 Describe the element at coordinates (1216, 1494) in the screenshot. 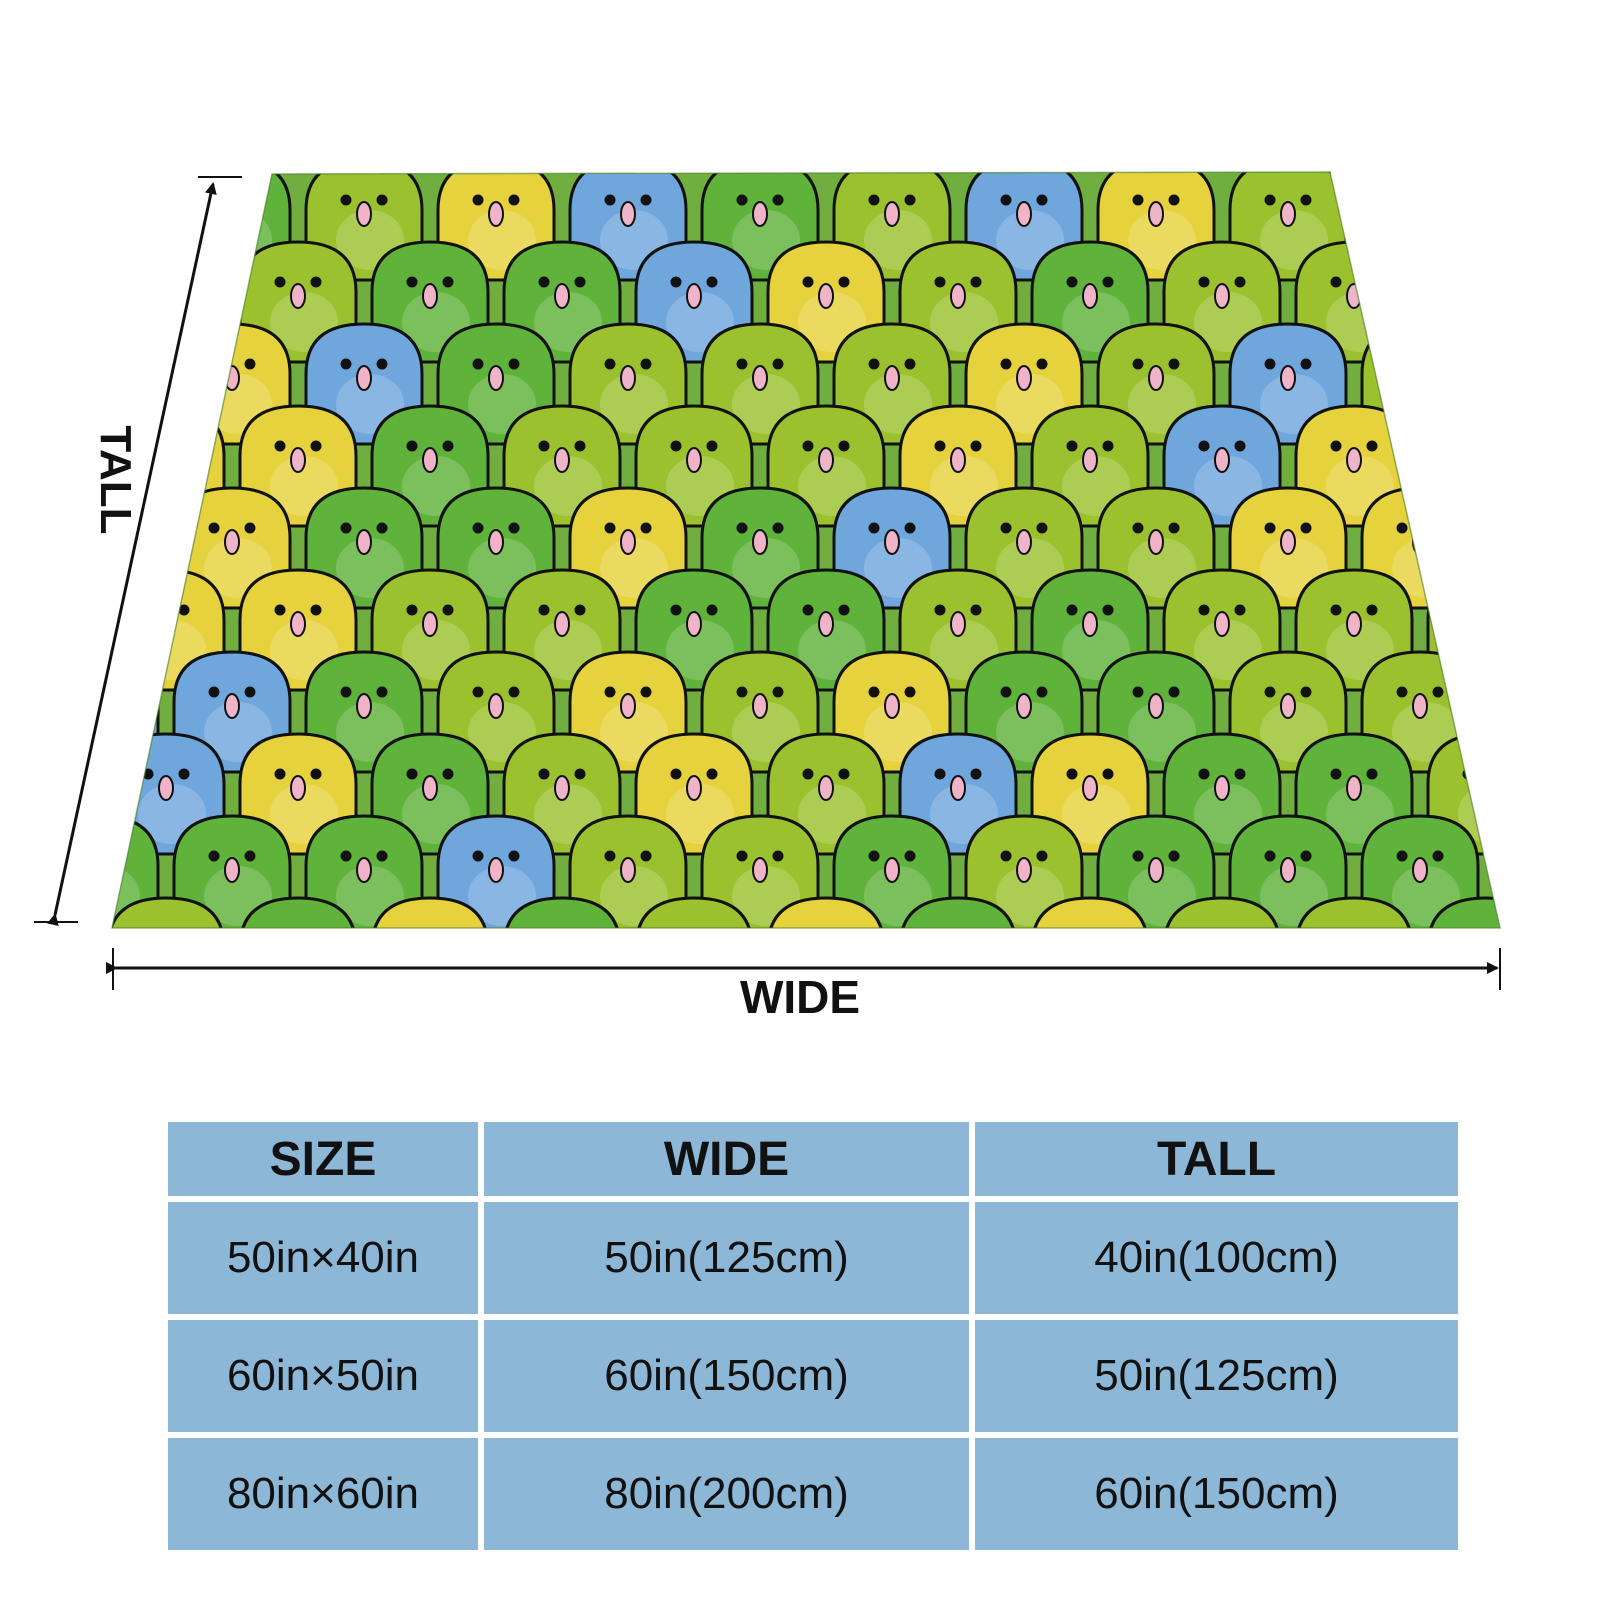

I see `cell-tall: 60in(150cm)` at that location.